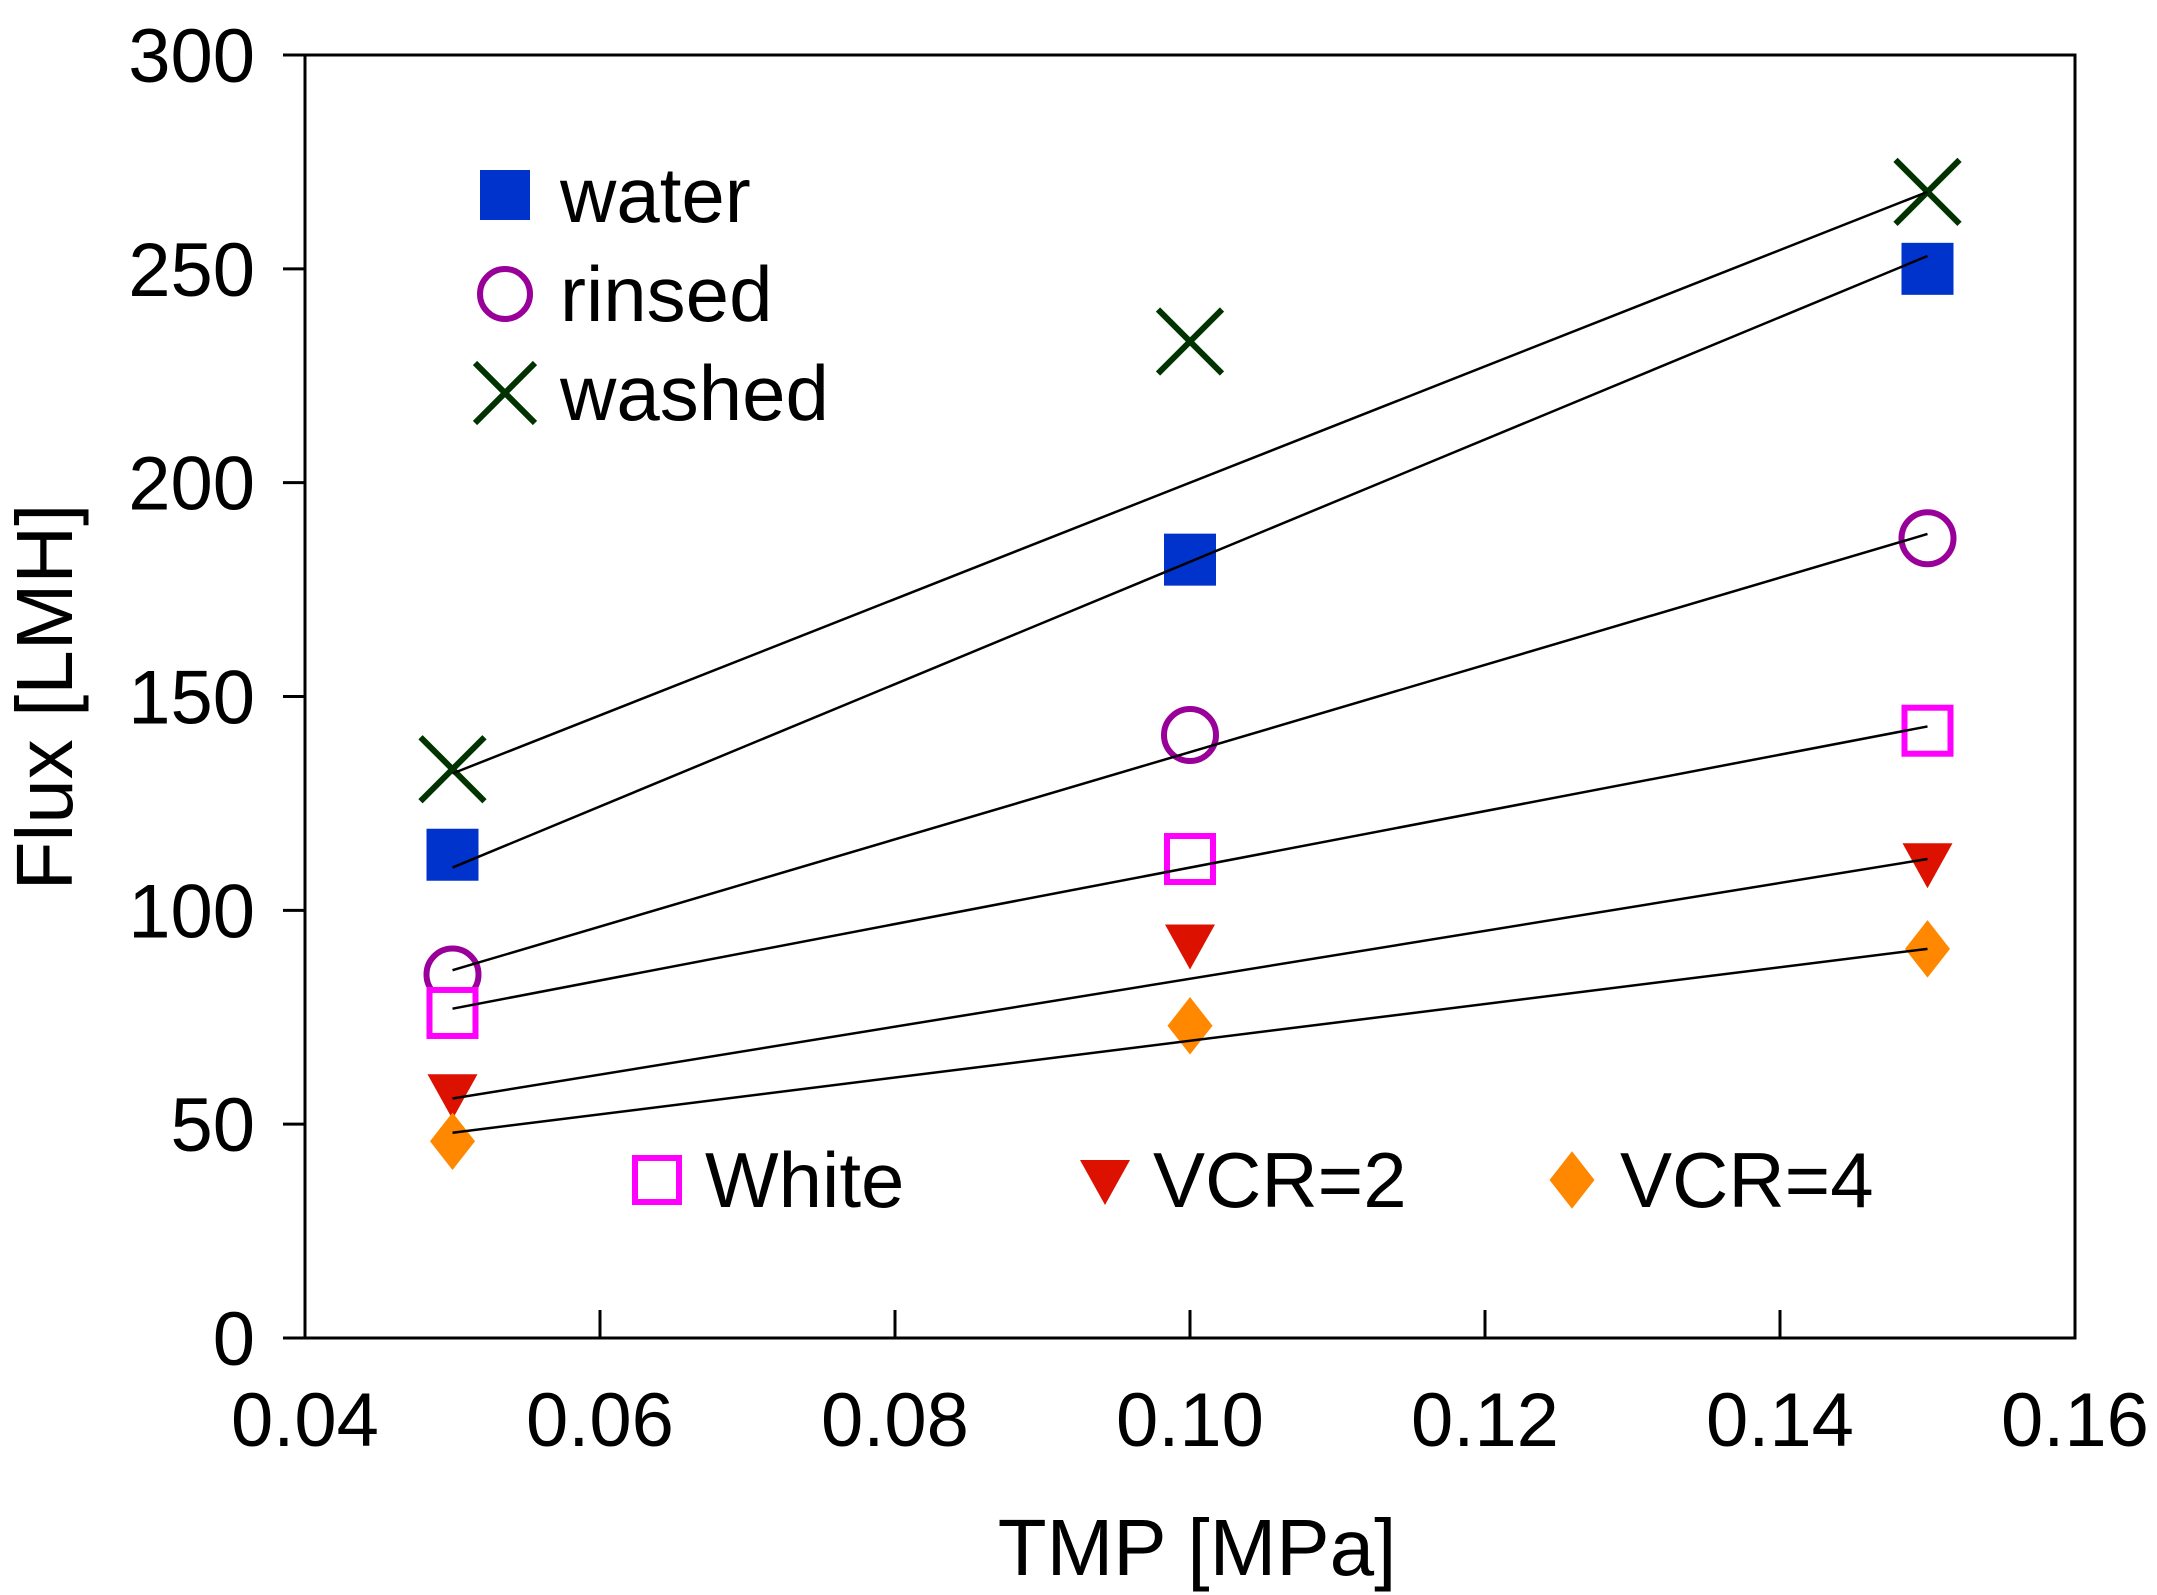 Image resolution: width=2157 pixels, height=1595 pixels. I want to click on y-tick-label: 250, so click(191, 270).